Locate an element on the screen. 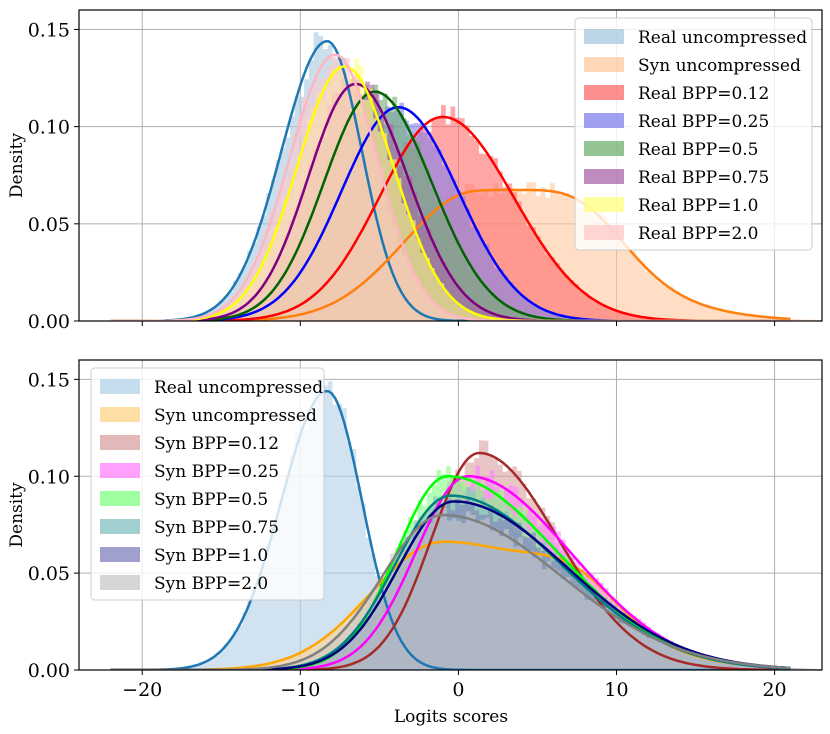 This screenshot has height=734, width=830. x-tick-label: 10 is located at coordinates (616, 690).